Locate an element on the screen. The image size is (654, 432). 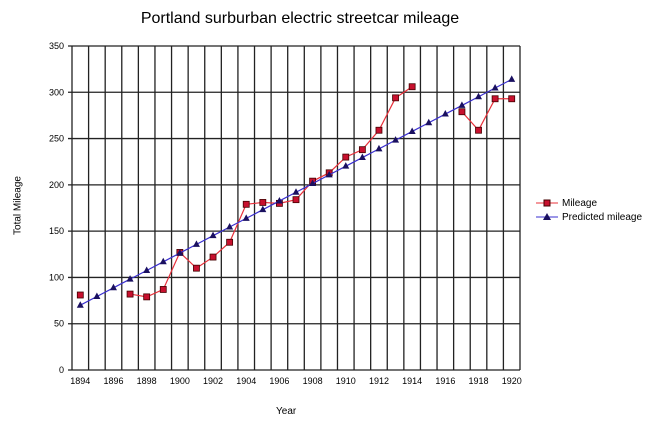
x-tick-label: 1896 is located at coordinates (113, 381).